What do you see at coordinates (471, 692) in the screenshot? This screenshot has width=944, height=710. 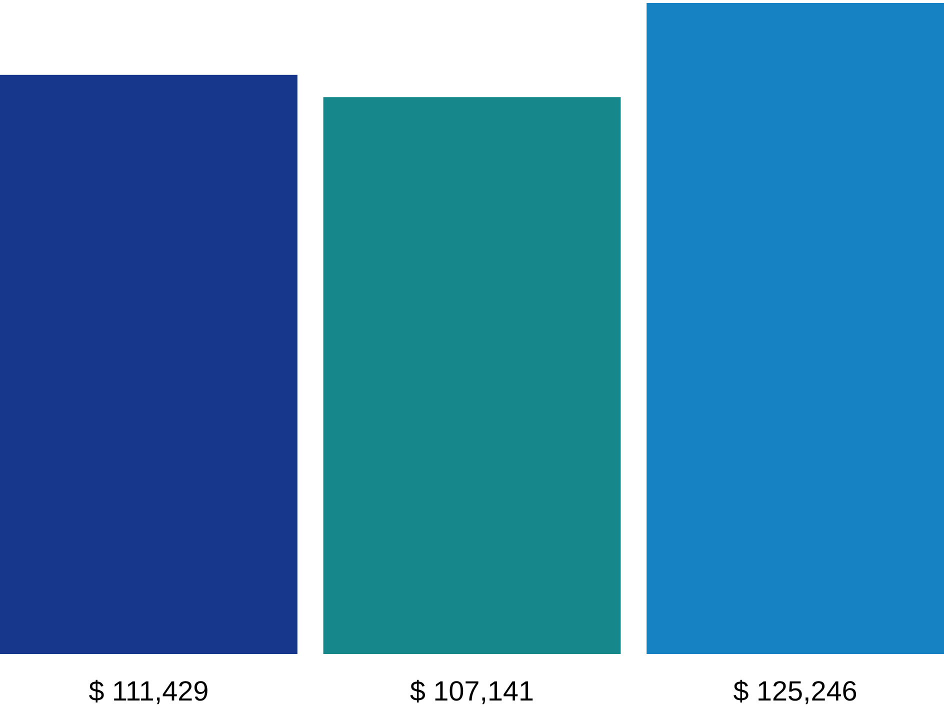 I see `data-label: $ 107,141` at bounding box center [471, 692].